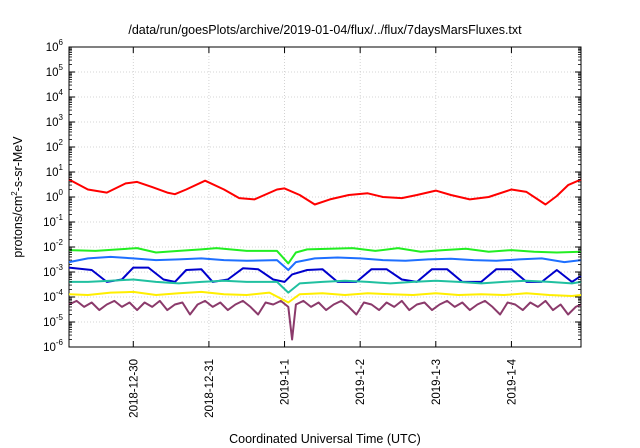  What do you see at coordinates (14, 193) in the screenshot?
I see `y-axis-label-sup: 2` at bounding box center [14, 193].